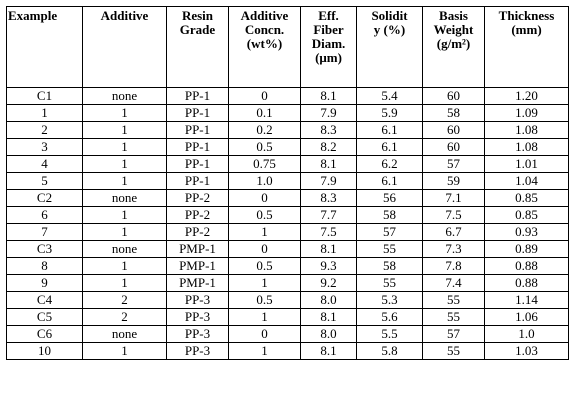  Describe the element at coordinates (328, 15) in the screenshot. I see `column-header-line: Eff.` at that location.